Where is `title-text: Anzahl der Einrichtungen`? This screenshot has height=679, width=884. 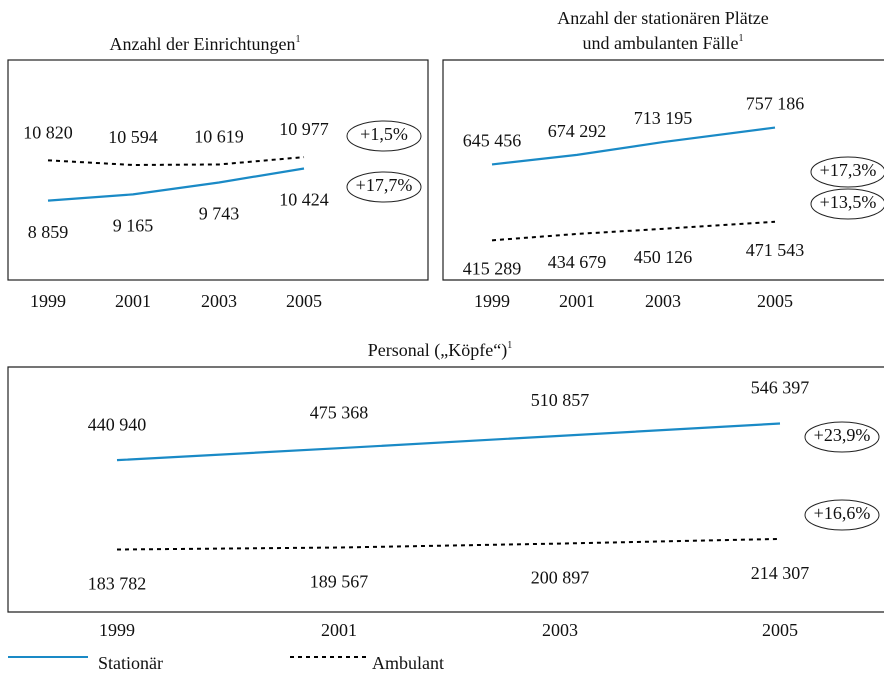 title-text: Anzahl der Einrichtungen is located at coordinates (203, 44).